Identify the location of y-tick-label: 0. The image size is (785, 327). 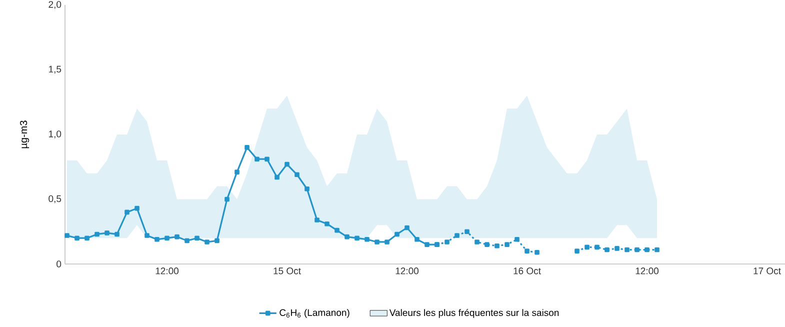
(59, 264).